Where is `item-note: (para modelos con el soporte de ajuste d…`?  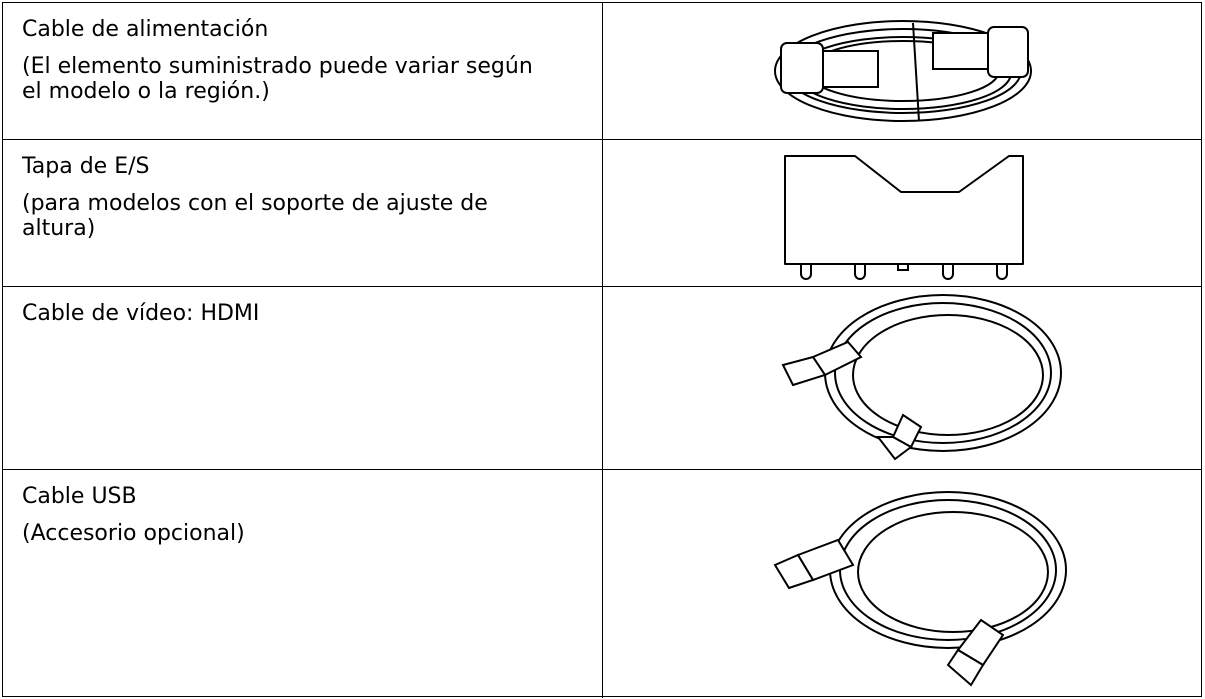 item-note: (para modelos con el soporte de ajuste d… is located at coordinates (255, 216).